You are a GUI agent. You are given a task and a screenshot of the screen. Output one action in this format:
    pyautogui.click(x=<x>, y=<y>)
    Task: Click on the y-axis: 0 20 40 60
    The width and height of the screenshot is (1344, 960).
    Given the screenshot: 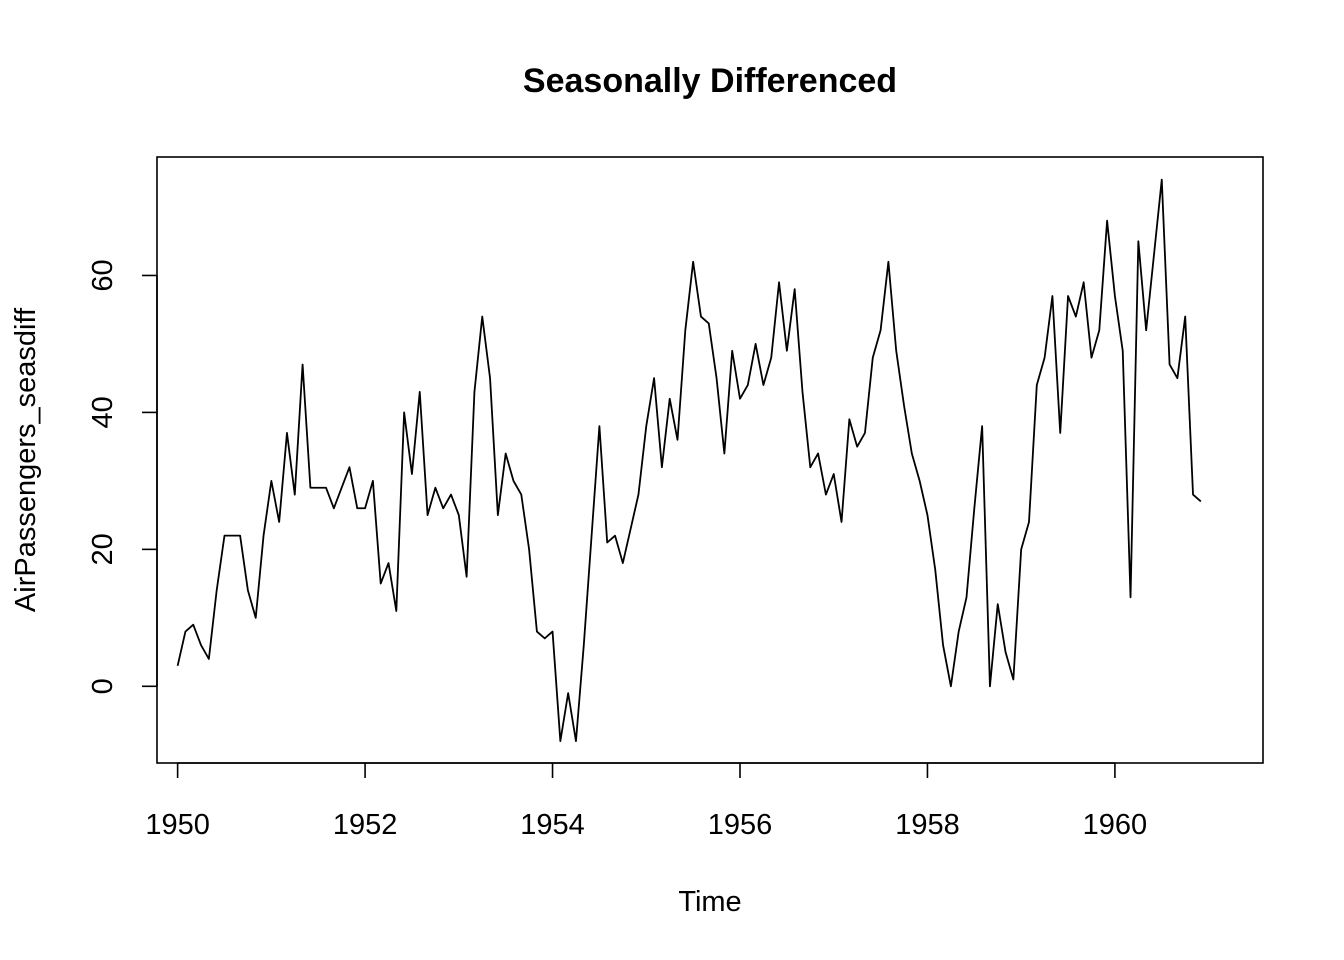 What is the action you would take?
    pyautogui.click(x=122, y=476)
    